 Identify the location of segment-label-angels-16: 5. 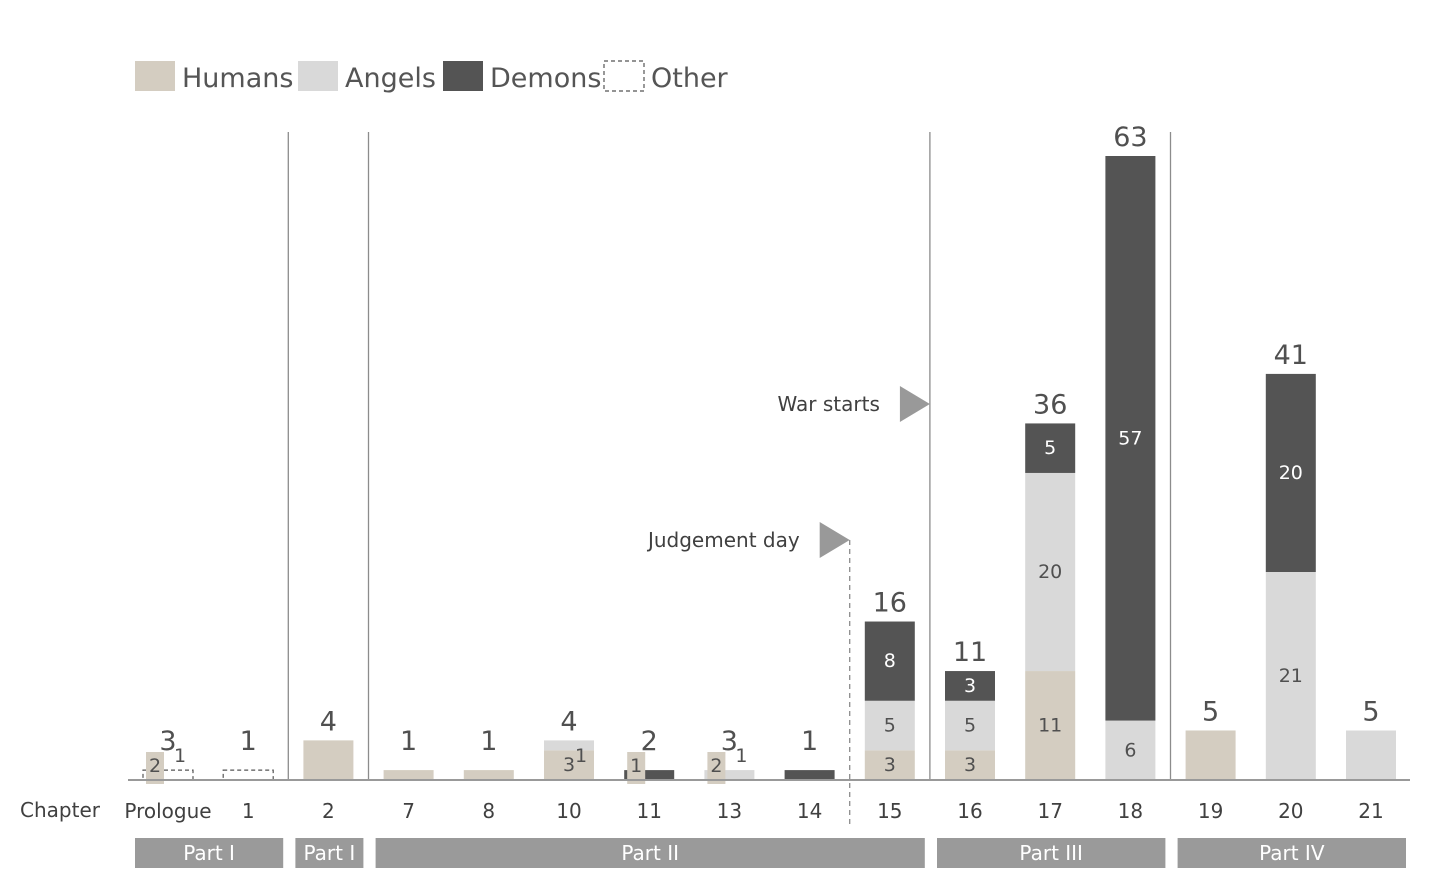
(970, 726).